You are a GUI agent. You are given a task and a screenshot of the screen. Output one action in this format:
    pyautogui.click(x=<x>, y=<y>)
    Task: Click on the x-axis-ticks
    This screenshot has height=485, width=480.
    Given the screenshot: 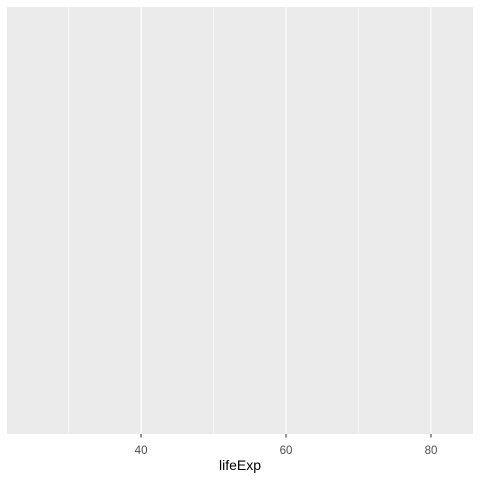 What is the action you would take?
    pyautogui.click(x=286, y=436)
    